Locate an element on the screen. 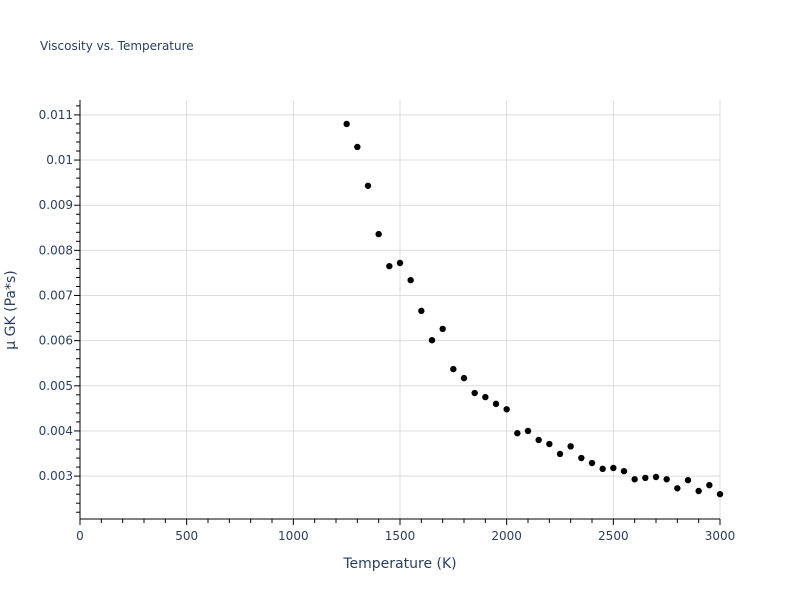 The width and height of the screenshot is (800, 605). y-tick-label: 0.005 is located at coordinates (56, 386).